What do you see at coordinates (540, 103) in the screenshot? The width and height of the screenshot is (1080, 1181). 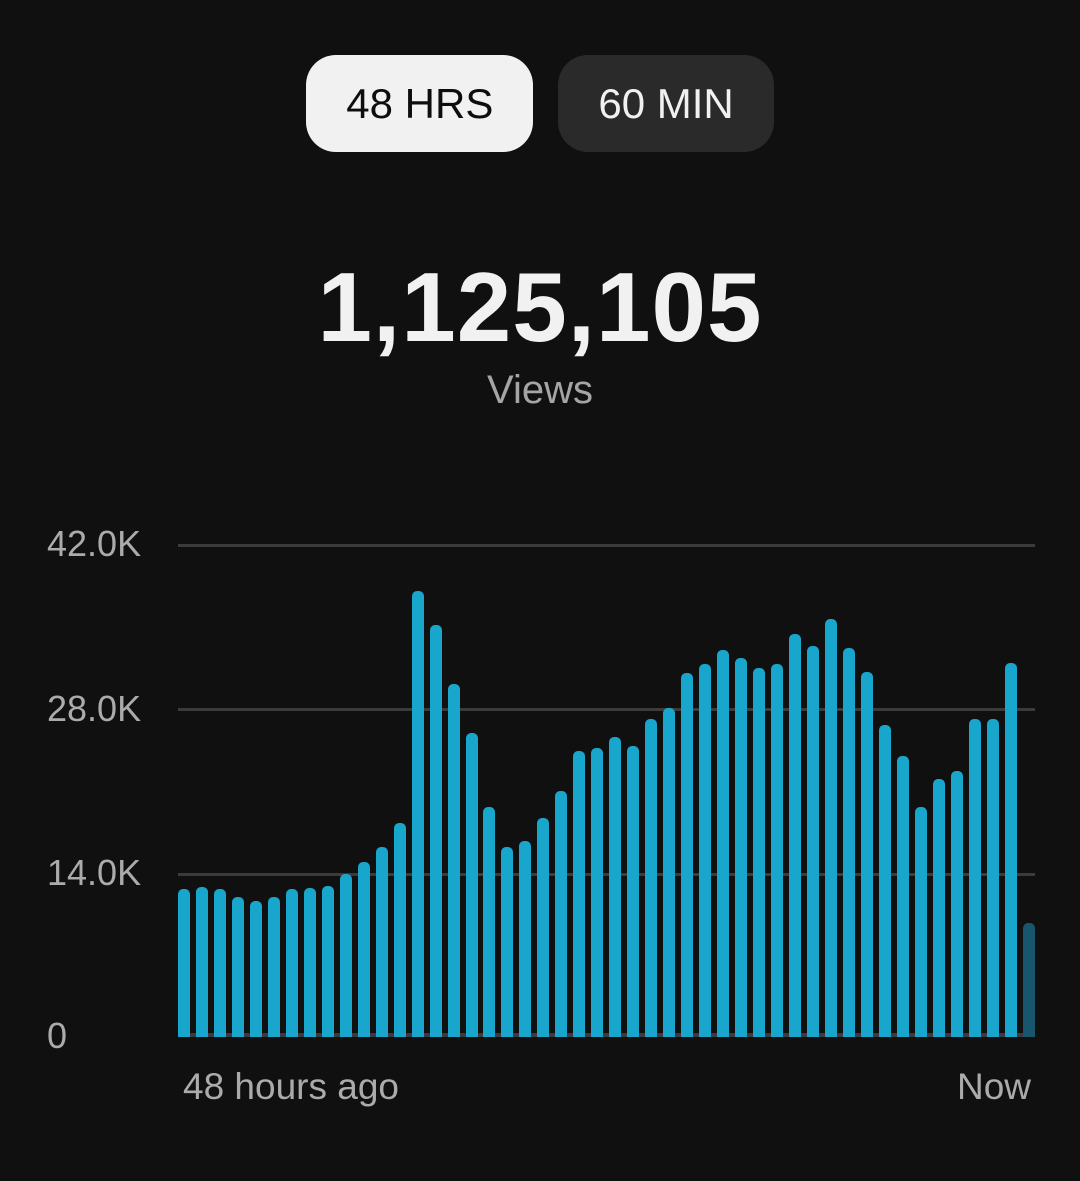 I see `time-range-toggle: 48 HRS 60 MIN` at bounding box center [540, 103].